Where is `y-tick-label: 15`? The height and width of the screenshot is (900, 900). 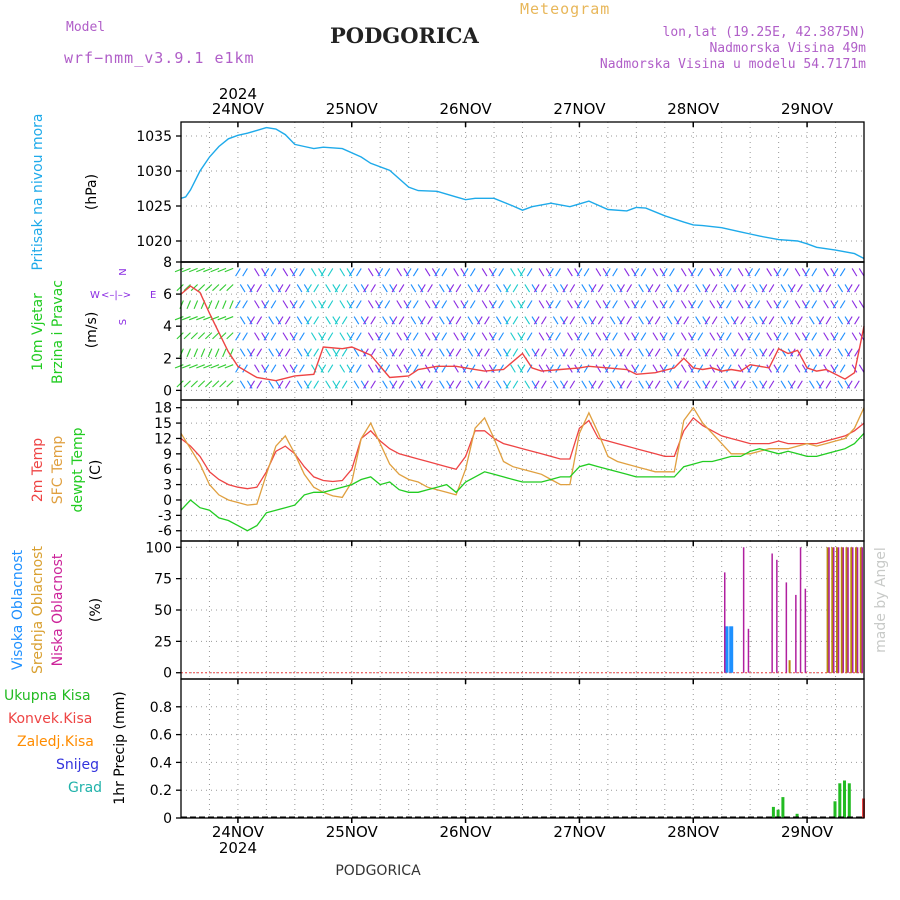 y-tick-label: 15 is located at coordinates (163, 424).